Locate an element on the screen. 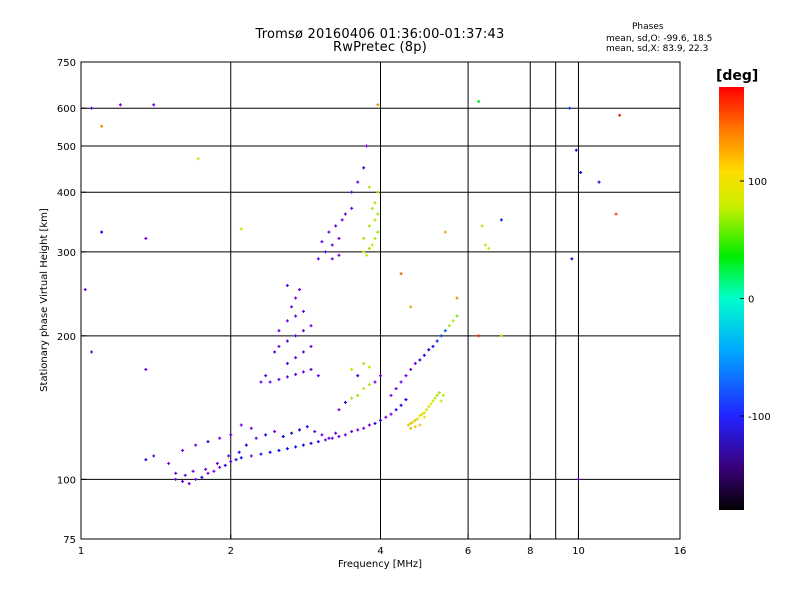 This screenshot has width=800, height=600. x-axis-label: Frequency [MHz] is located at coordinates (380, 564).